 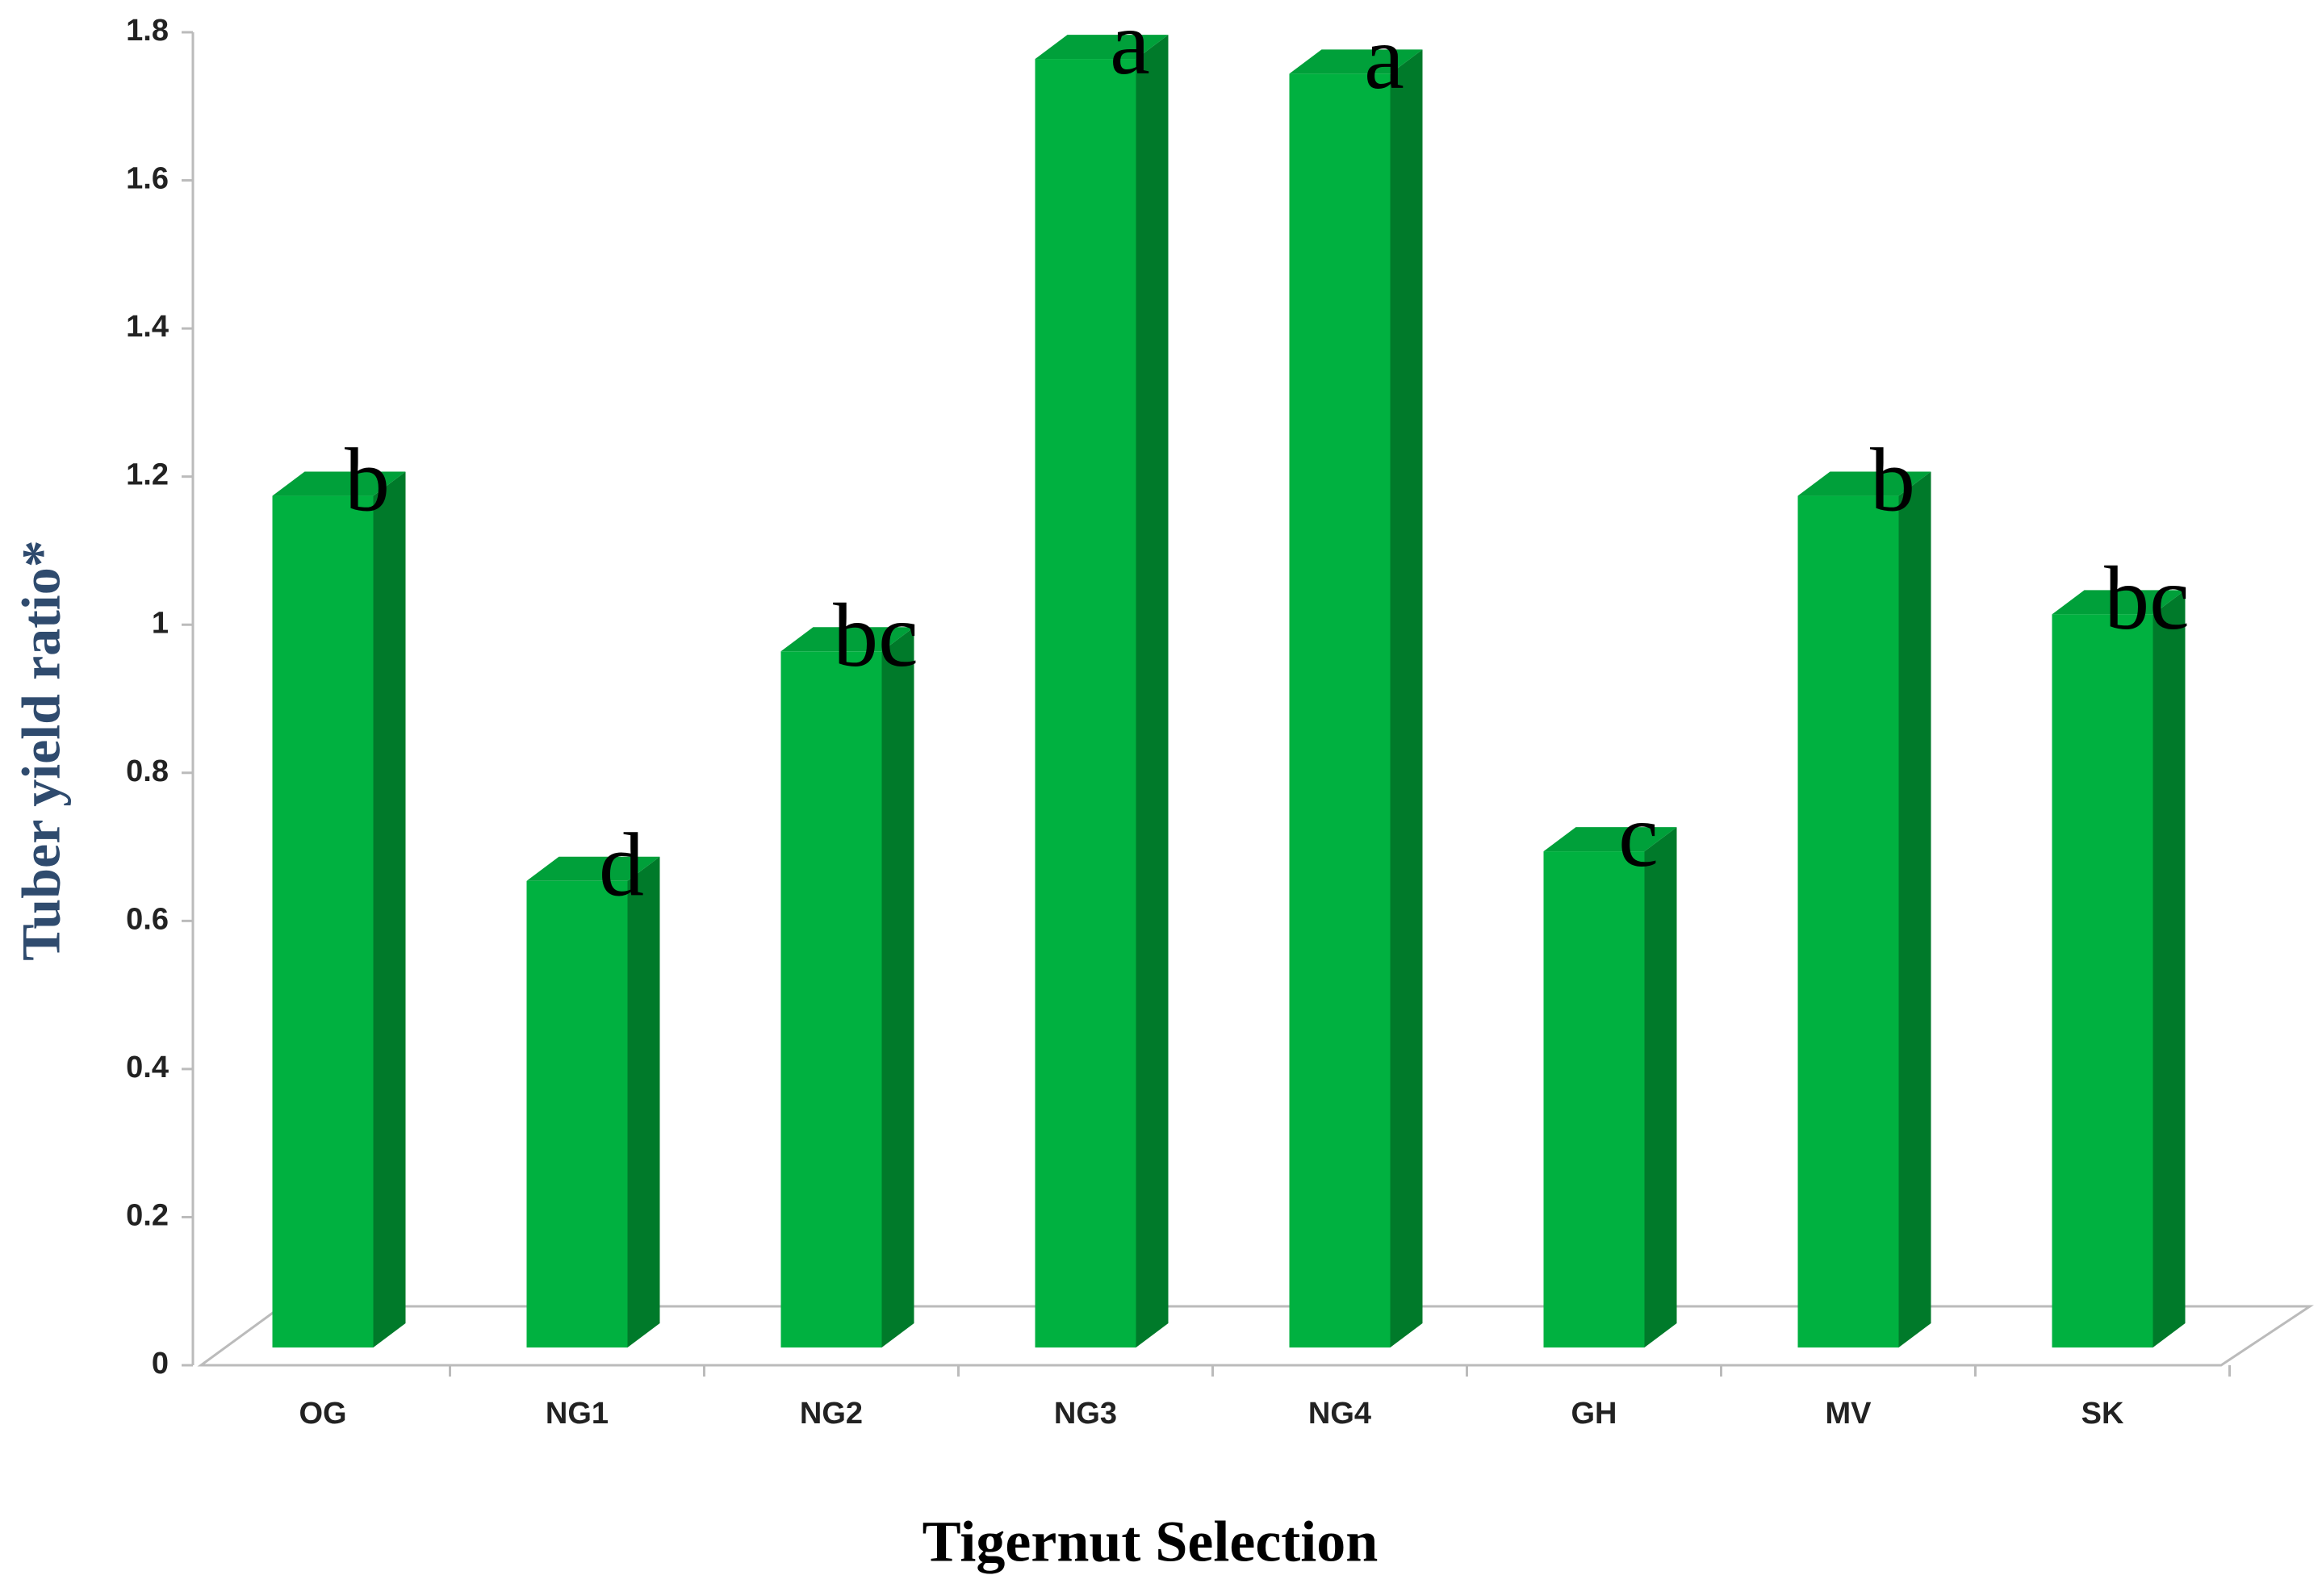 I want to click on y-tick-label: 1.2, so click(x=147, y=475).